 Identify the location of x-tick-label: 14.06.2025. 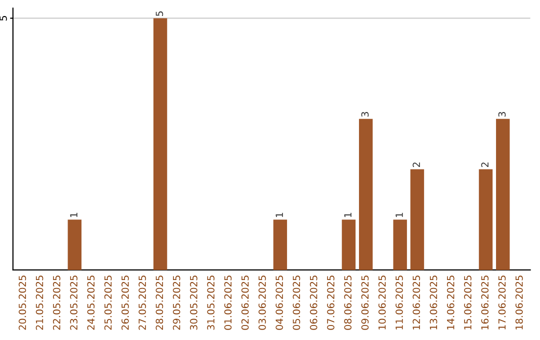
(450, 303).